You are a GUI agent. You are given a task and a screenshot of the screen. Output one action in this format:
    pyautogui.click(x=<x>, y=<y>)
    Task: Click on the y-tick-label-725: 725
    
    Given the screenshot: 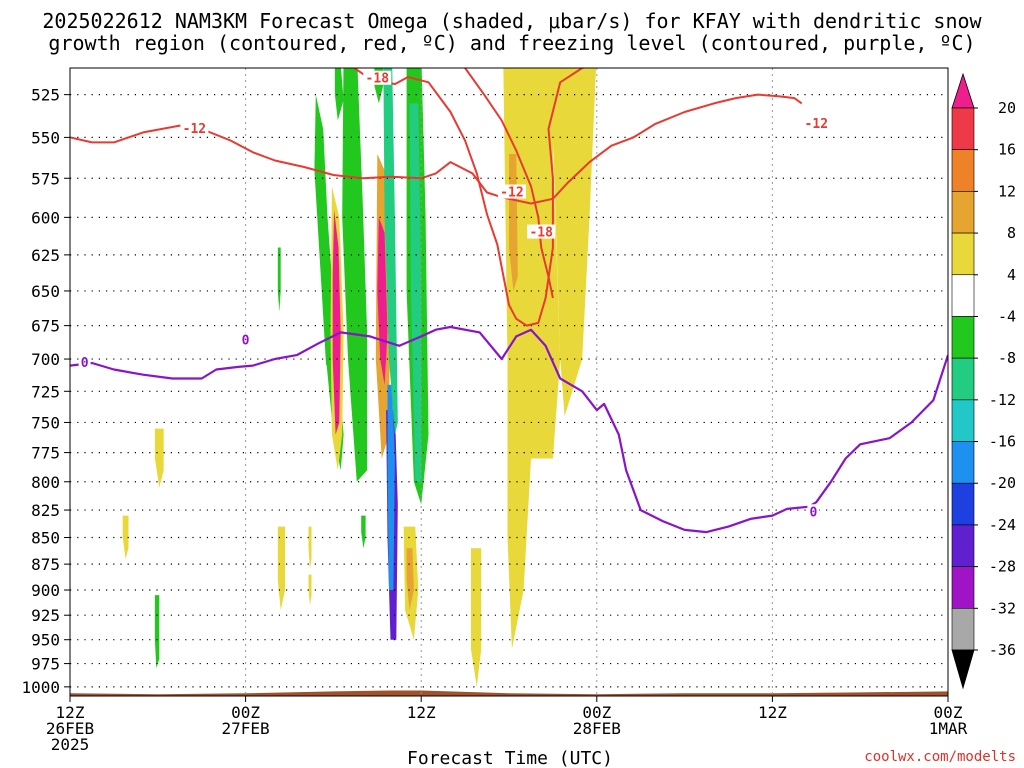 What is the action you would take?
    pyautogui.click(x=45, y=391)
    